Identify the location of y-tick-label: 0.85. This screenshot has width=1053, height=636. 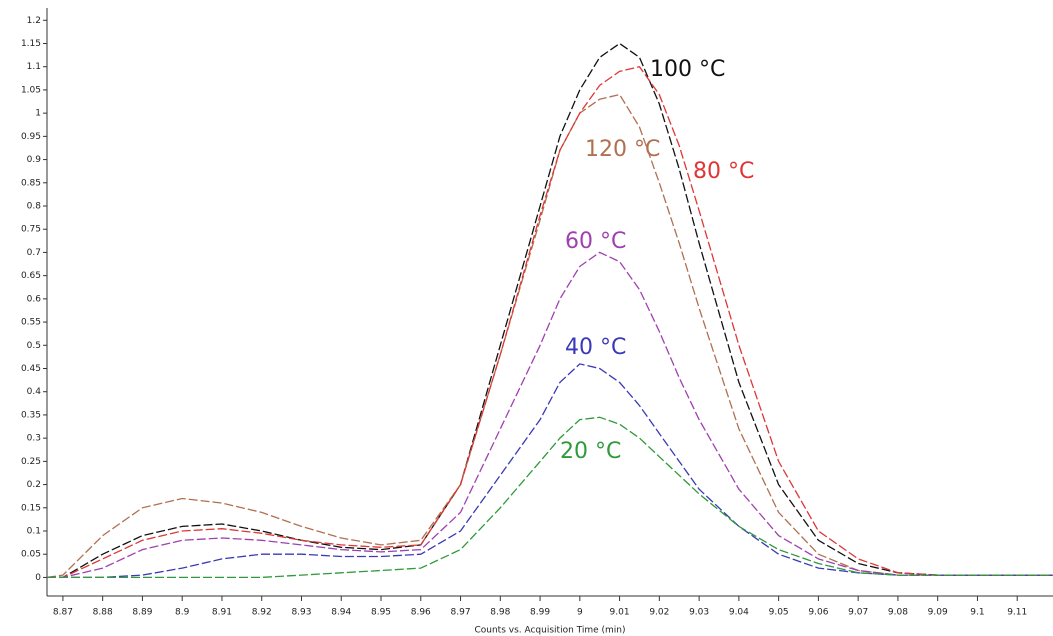
(31, 183).